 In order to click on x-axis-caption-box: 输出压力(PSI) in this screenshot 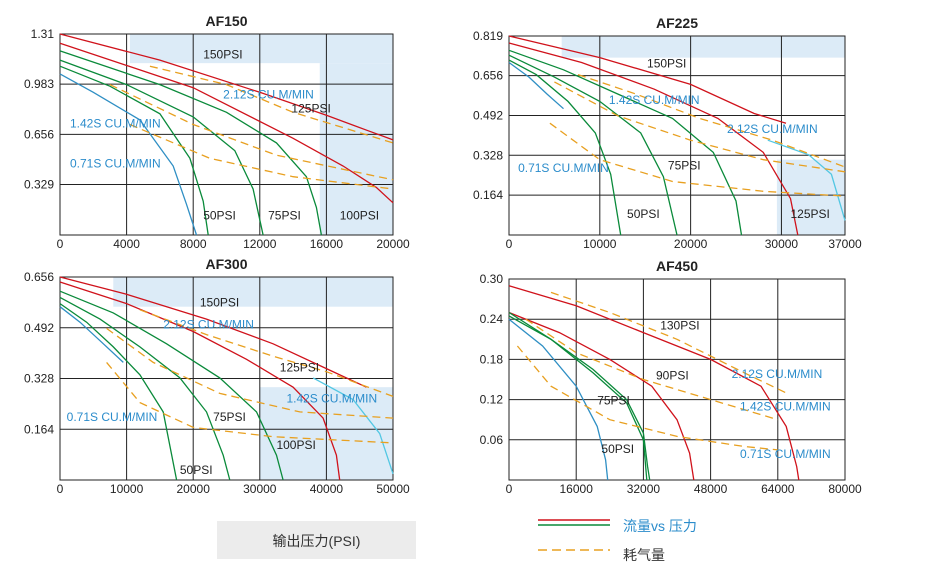, I will do `click(316, 540)`.